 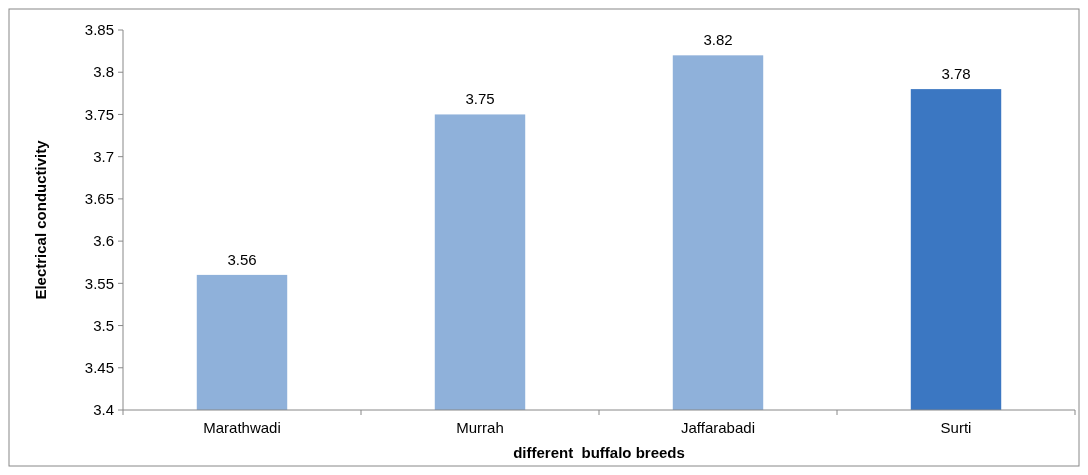 What do you see at coordinates (99, 30) in the screenshot?
I see `y-tick-label: 3.85` at bounding box center [99, 30].